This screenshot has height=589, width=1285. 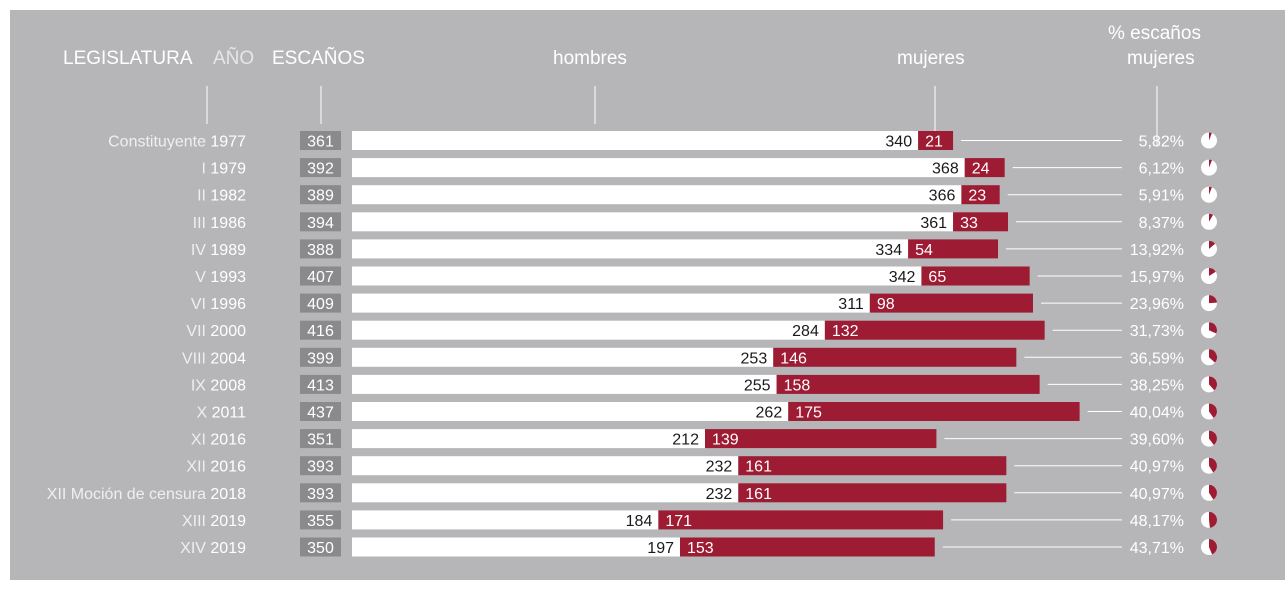 I want to click on legislatura-label: Constituyente, so click(x=159, y=142).